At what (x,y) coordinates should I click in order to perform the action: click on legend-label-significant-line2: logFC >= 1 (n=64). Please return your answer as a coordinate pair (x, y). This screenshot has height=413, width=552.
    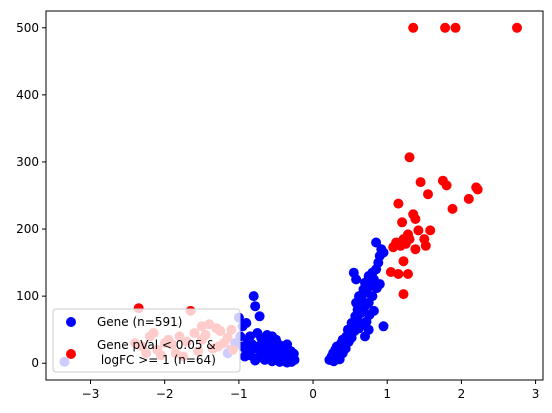
    Looking at the image, I should click on (156, 360).